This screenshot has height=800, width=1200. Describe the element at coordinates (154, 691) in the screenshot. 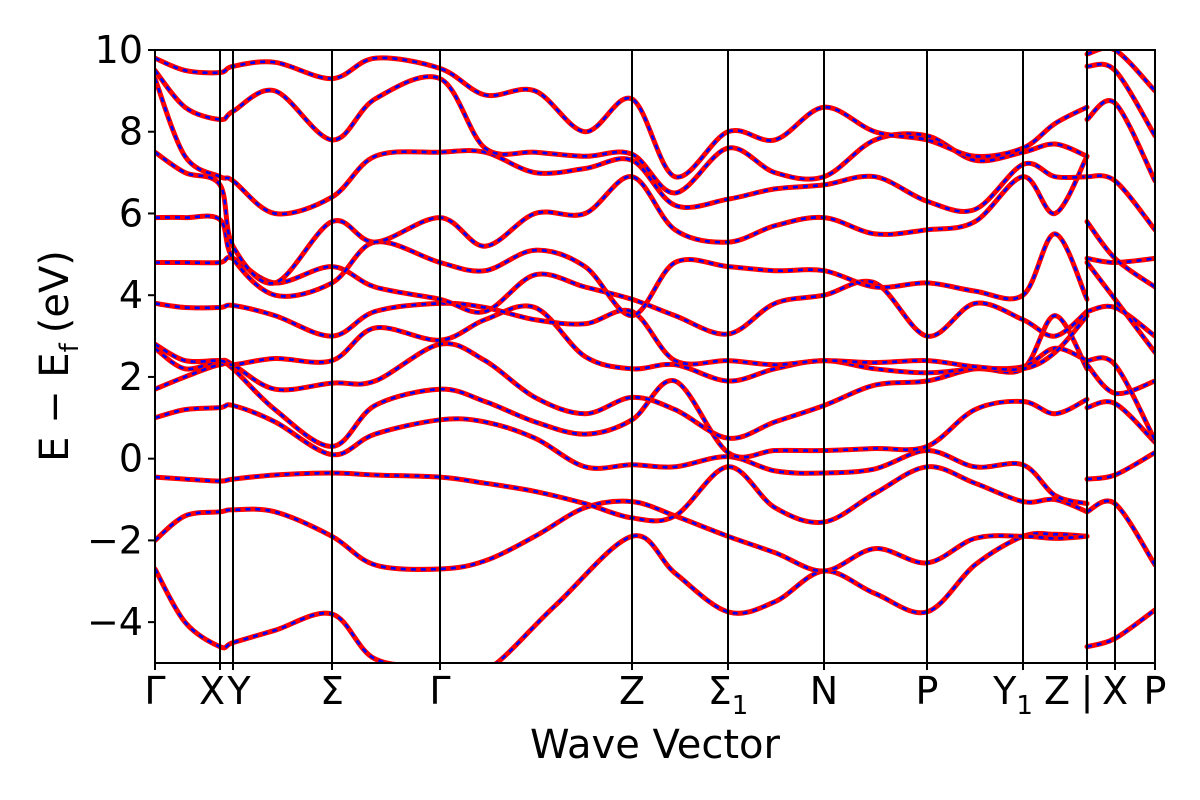

I see `kpoint-label-0: Γ` at that location.